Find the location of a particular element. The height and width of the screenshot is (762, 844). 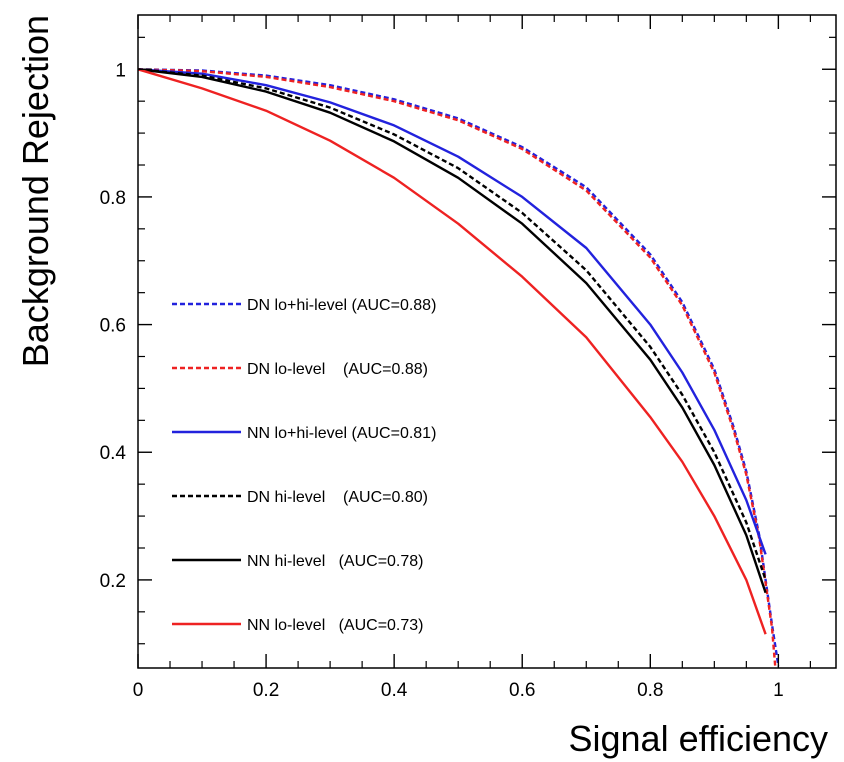

x-tick-label: 0.8 is located at coordinates (650, 690).